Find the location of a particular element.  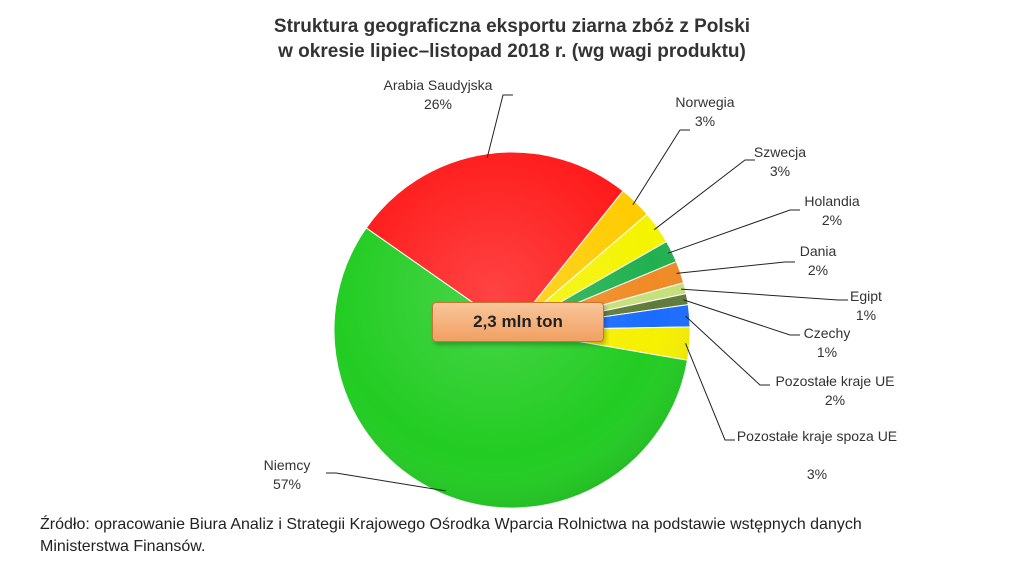

source-line2: Ministerstwa Finansów. is located at coordinates (123, 546).